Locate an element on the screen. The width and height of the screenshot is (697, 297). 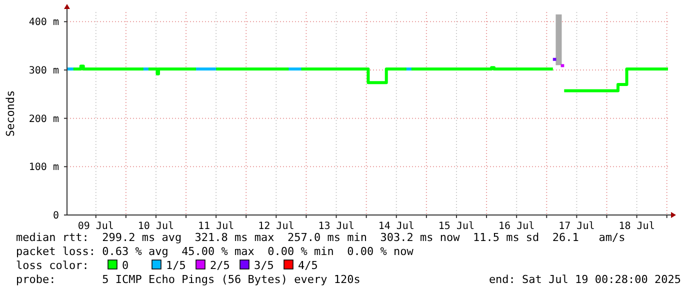
x-tick-label: 12 Jul is located at coordinates (276, 226).